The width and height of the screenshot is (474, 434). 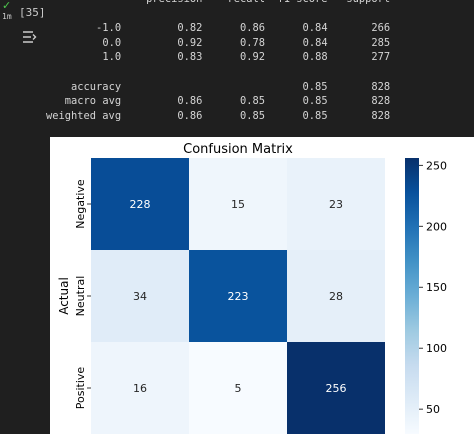 I want to click on colorbar-tick-label: 200, so click(x=436, y=226).